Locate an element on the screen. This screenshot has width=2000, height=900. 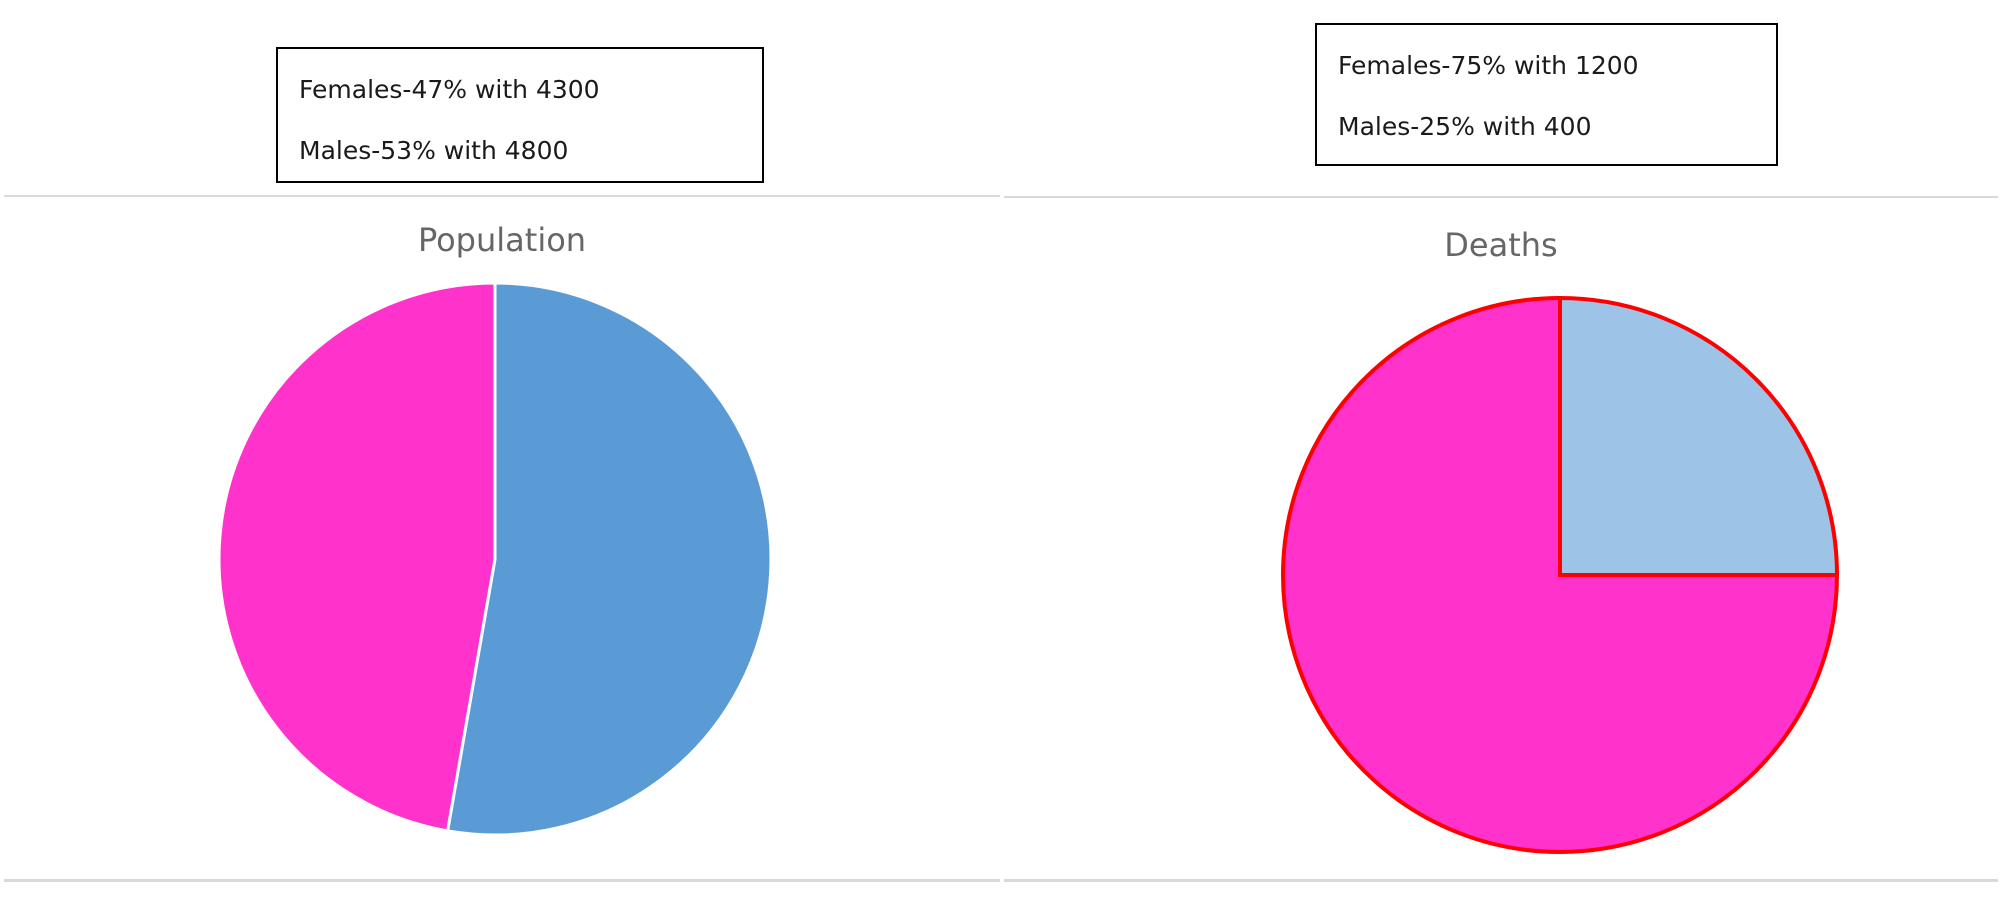
deaths-chart-title: Deaths is located at coordinates (1501, 245).